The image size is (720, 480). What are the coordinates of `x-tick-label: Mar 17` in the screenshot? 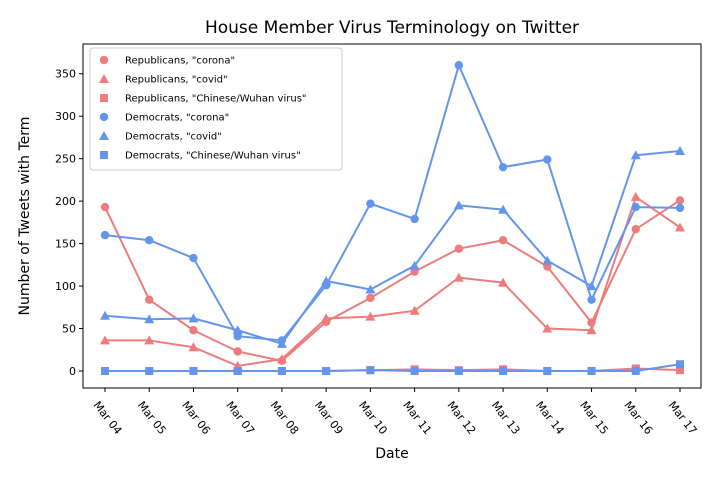 It's located at (683, 418).